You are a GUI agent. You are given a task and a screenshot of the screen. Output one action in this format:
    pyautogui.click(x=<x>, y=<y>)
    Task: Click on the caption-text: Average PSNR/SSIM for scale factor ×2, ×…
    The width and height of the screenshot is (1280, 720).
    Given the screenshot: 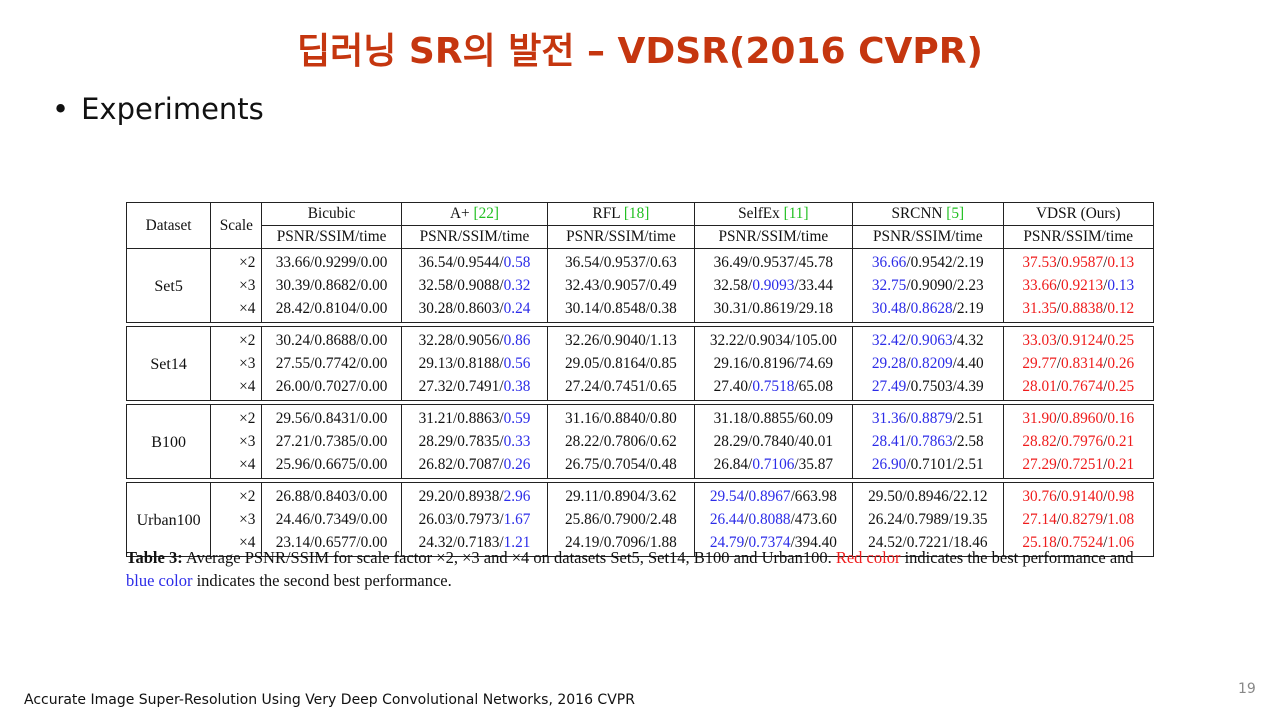 What is the action you would take?
    pyautogui.click(x=509, y=557)
    